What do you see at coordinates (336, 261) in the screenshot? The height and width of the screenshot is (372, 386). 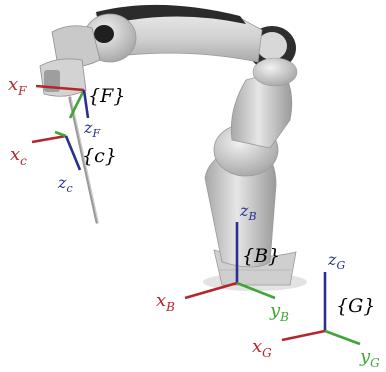 I see `frame-G-z-label: zG` at bounding box center [336, 261].